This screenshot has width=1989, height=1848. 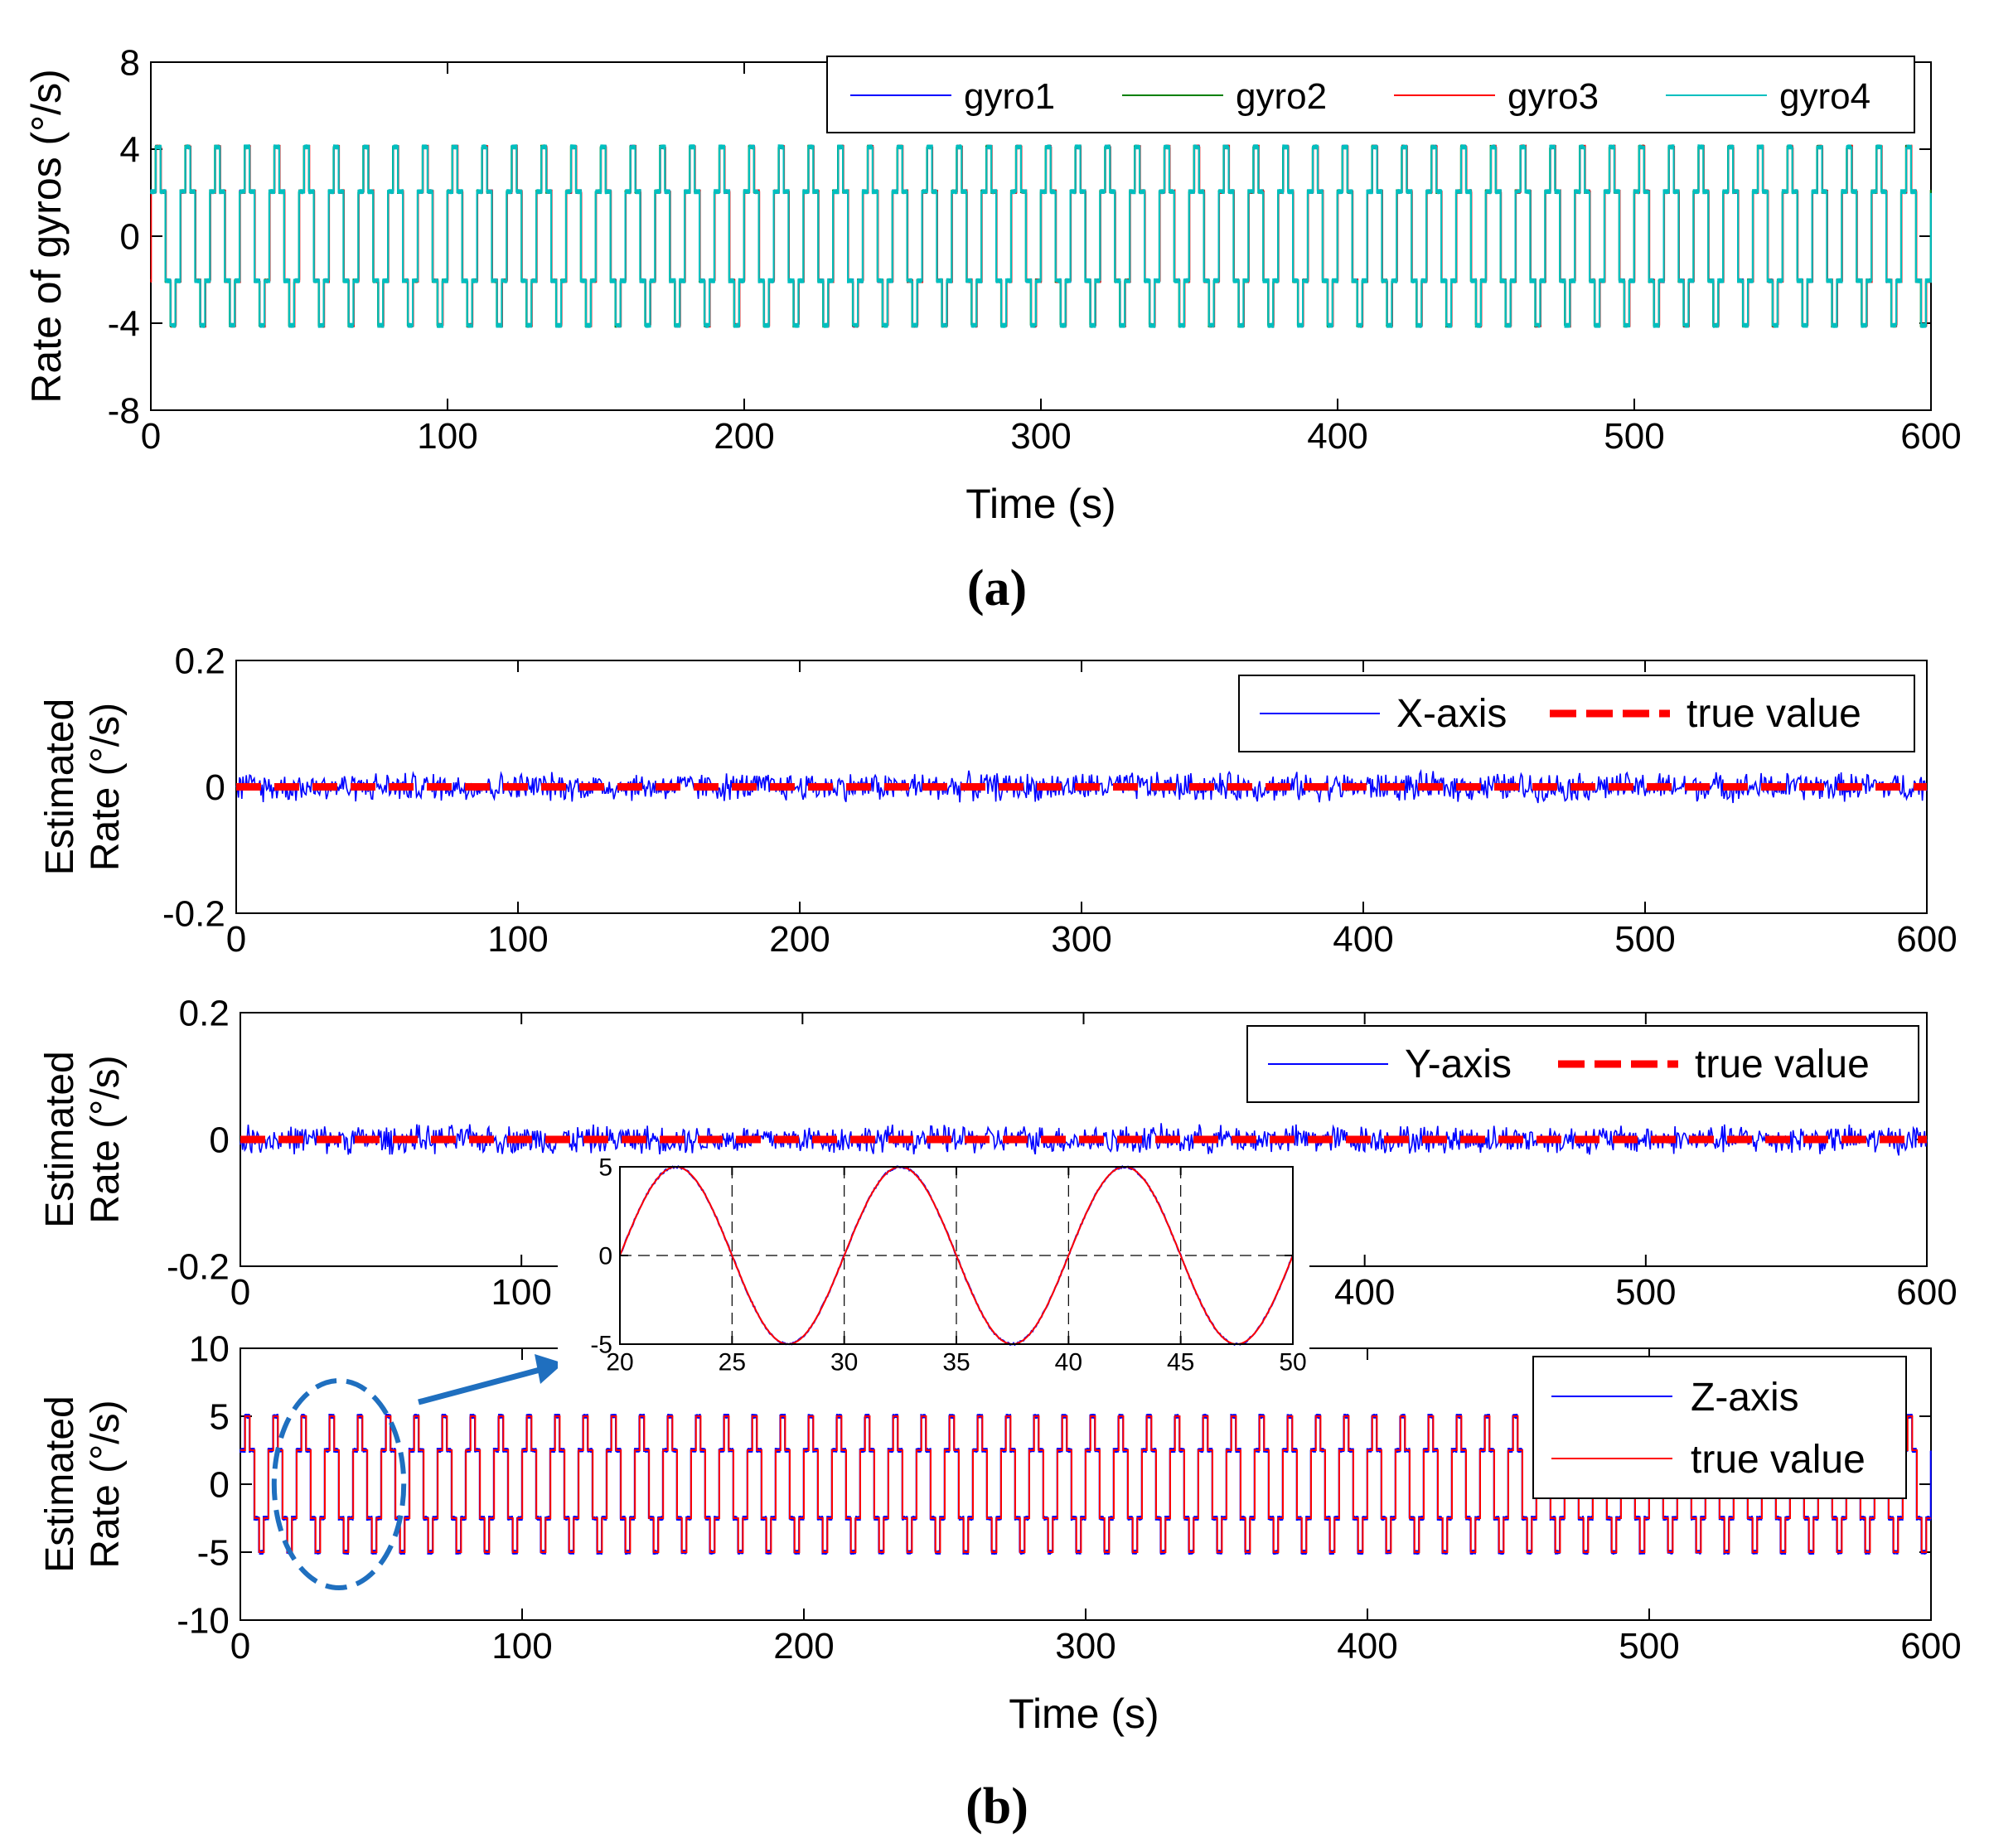 What do you see at coordinates (106, 787) in the screenshot?
I see `b-x-y-axis-label-line2: Rate (°/s)` at bounding box center [106, 787].